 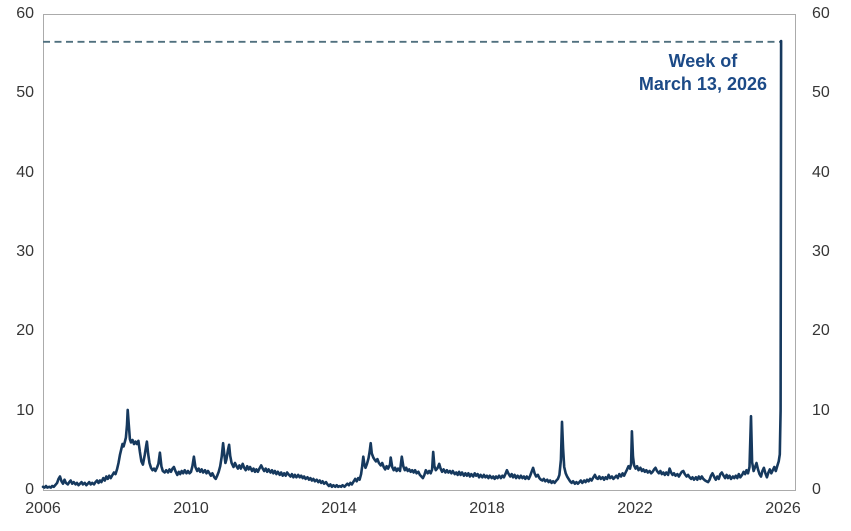 What do you see at coordinates (25, 92) in the screenshot?
I see `y-axis-tick-label-left: 50` at bounding box center [25, 92].